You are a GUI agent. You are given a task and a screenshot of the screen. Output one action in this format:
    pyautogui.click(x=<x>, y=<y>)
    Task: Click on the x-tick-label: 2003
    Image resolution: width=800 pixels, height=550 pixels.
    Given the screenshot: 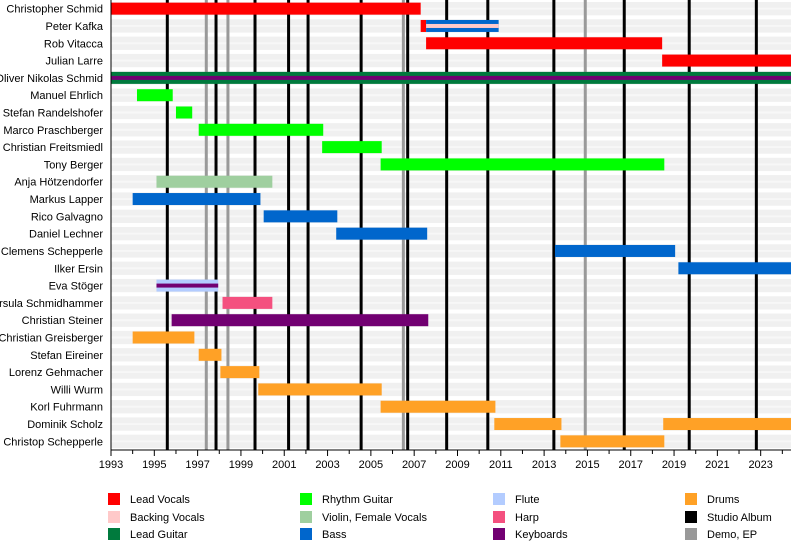 What is the action you would take?
    pyautogui.click(x=327, y=465)
    